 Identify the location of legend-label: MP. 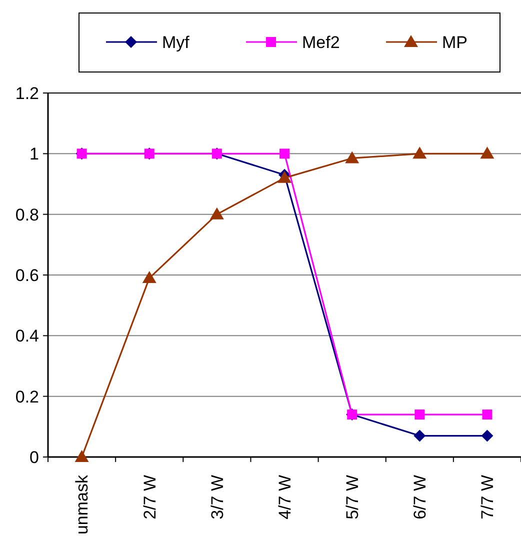
(455, 42).